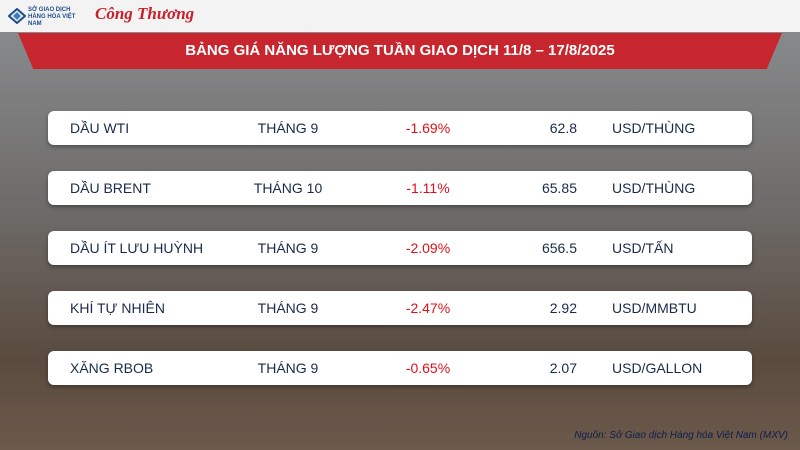  What do you see at coordinates (137, 248) in the screenshot?
I see `commodity: DẦU ÍT LƯU HUỲNH` at bounding box center [137, 248].